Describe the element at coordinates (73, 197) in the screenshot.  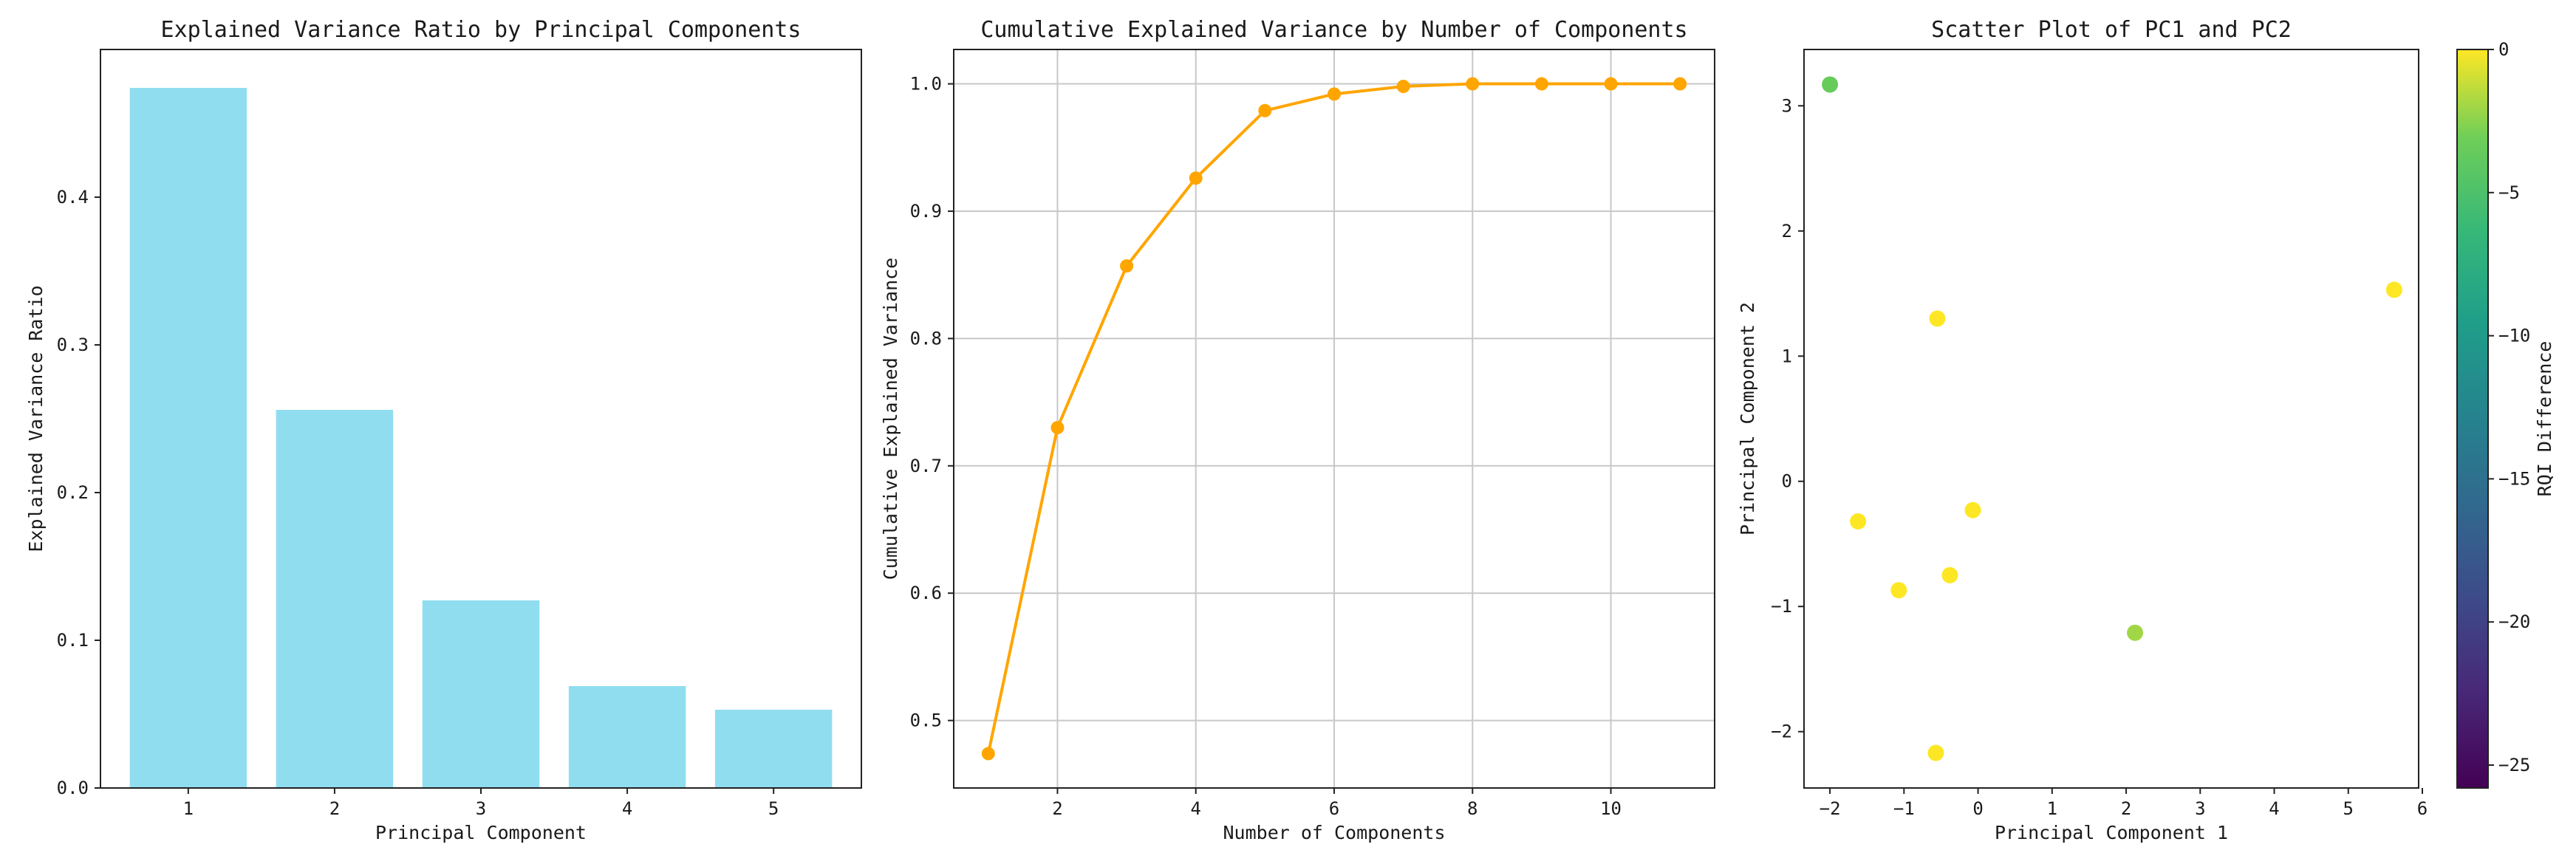
I see `y-tick-label: 0.4` at that location.